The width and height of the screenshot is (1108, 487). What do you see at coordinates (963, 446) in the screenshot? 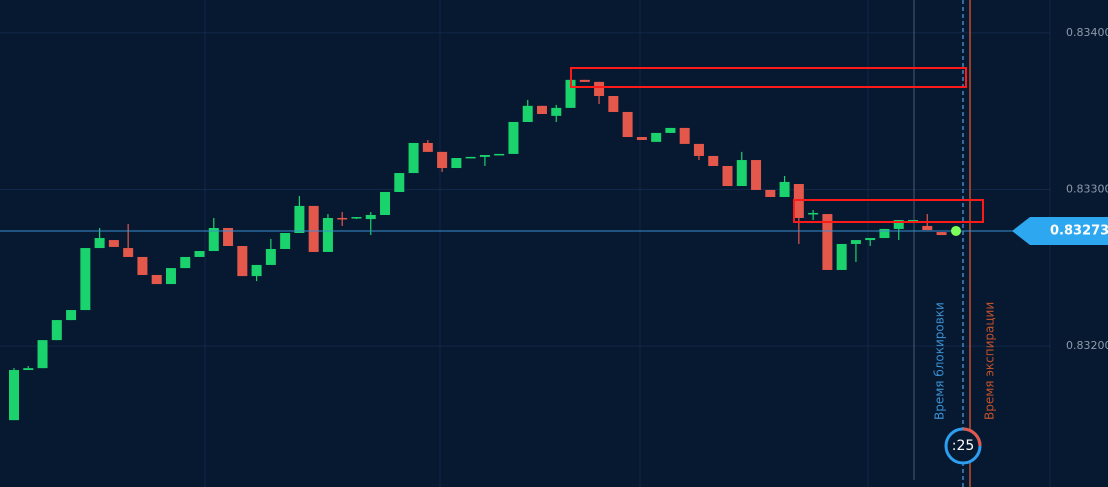
I see `timer: :25` at bounding box center [963, 446].